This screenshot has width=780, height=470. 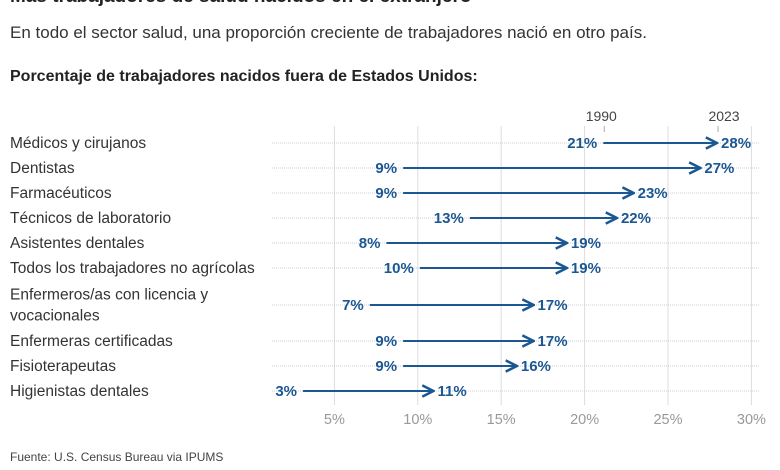 I want to click on value-1990: 21%, so click(x=582, y=143).